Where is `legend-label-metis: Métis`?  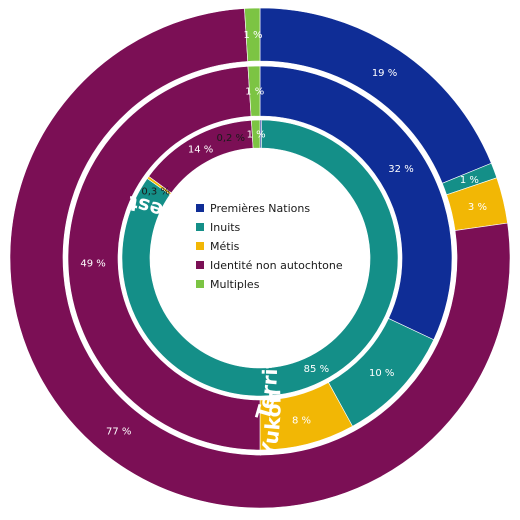
legend-label-metis: Métis is located at coordinates (225, 246).